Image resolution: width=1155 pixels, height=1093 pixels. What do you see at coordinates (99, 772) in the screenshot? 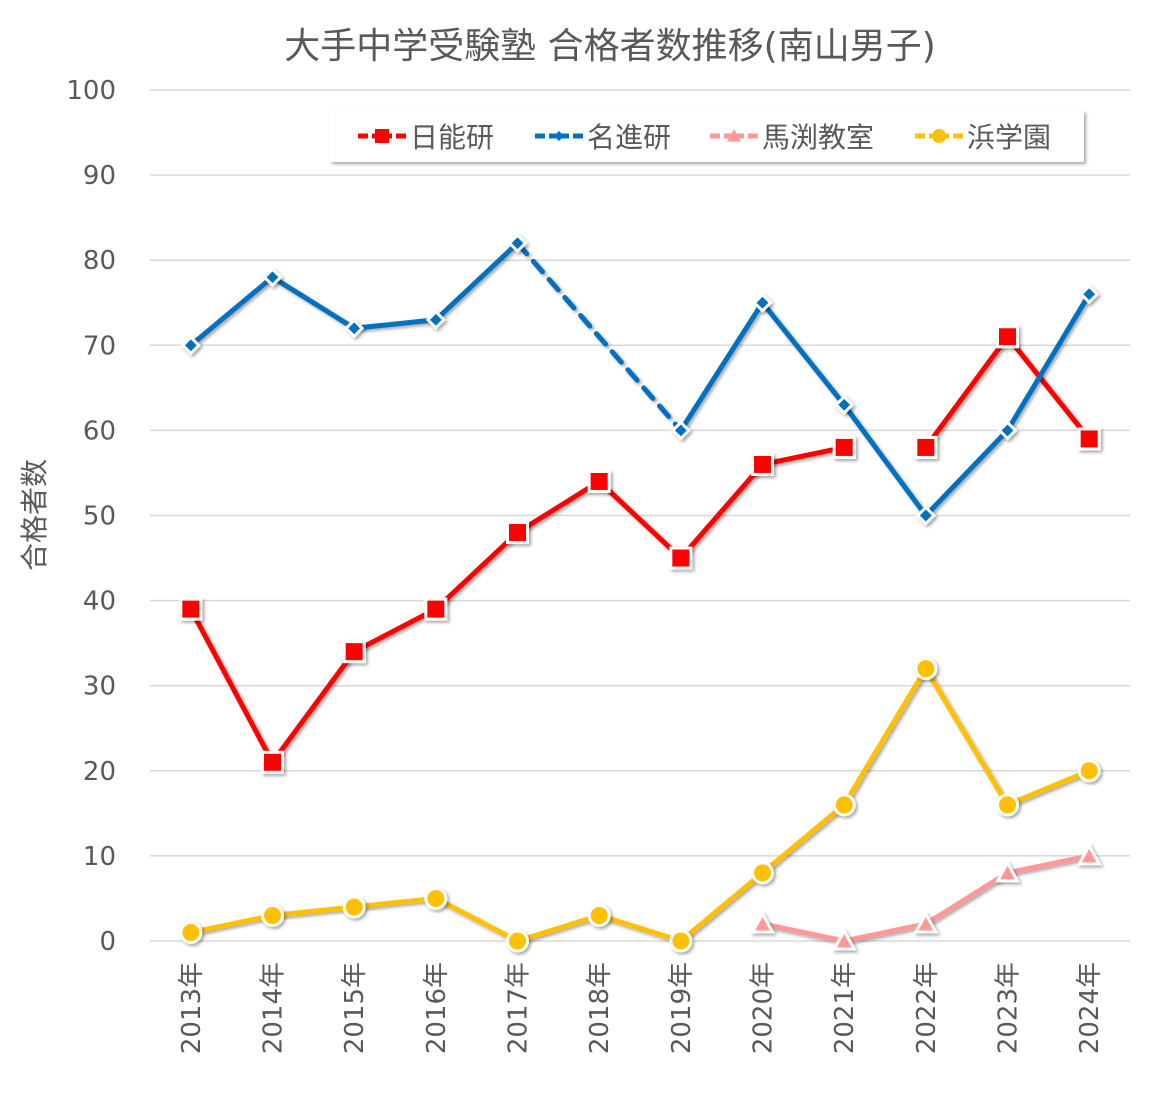
I see `y-tick-label: 20` at bounding box center [99, 772].